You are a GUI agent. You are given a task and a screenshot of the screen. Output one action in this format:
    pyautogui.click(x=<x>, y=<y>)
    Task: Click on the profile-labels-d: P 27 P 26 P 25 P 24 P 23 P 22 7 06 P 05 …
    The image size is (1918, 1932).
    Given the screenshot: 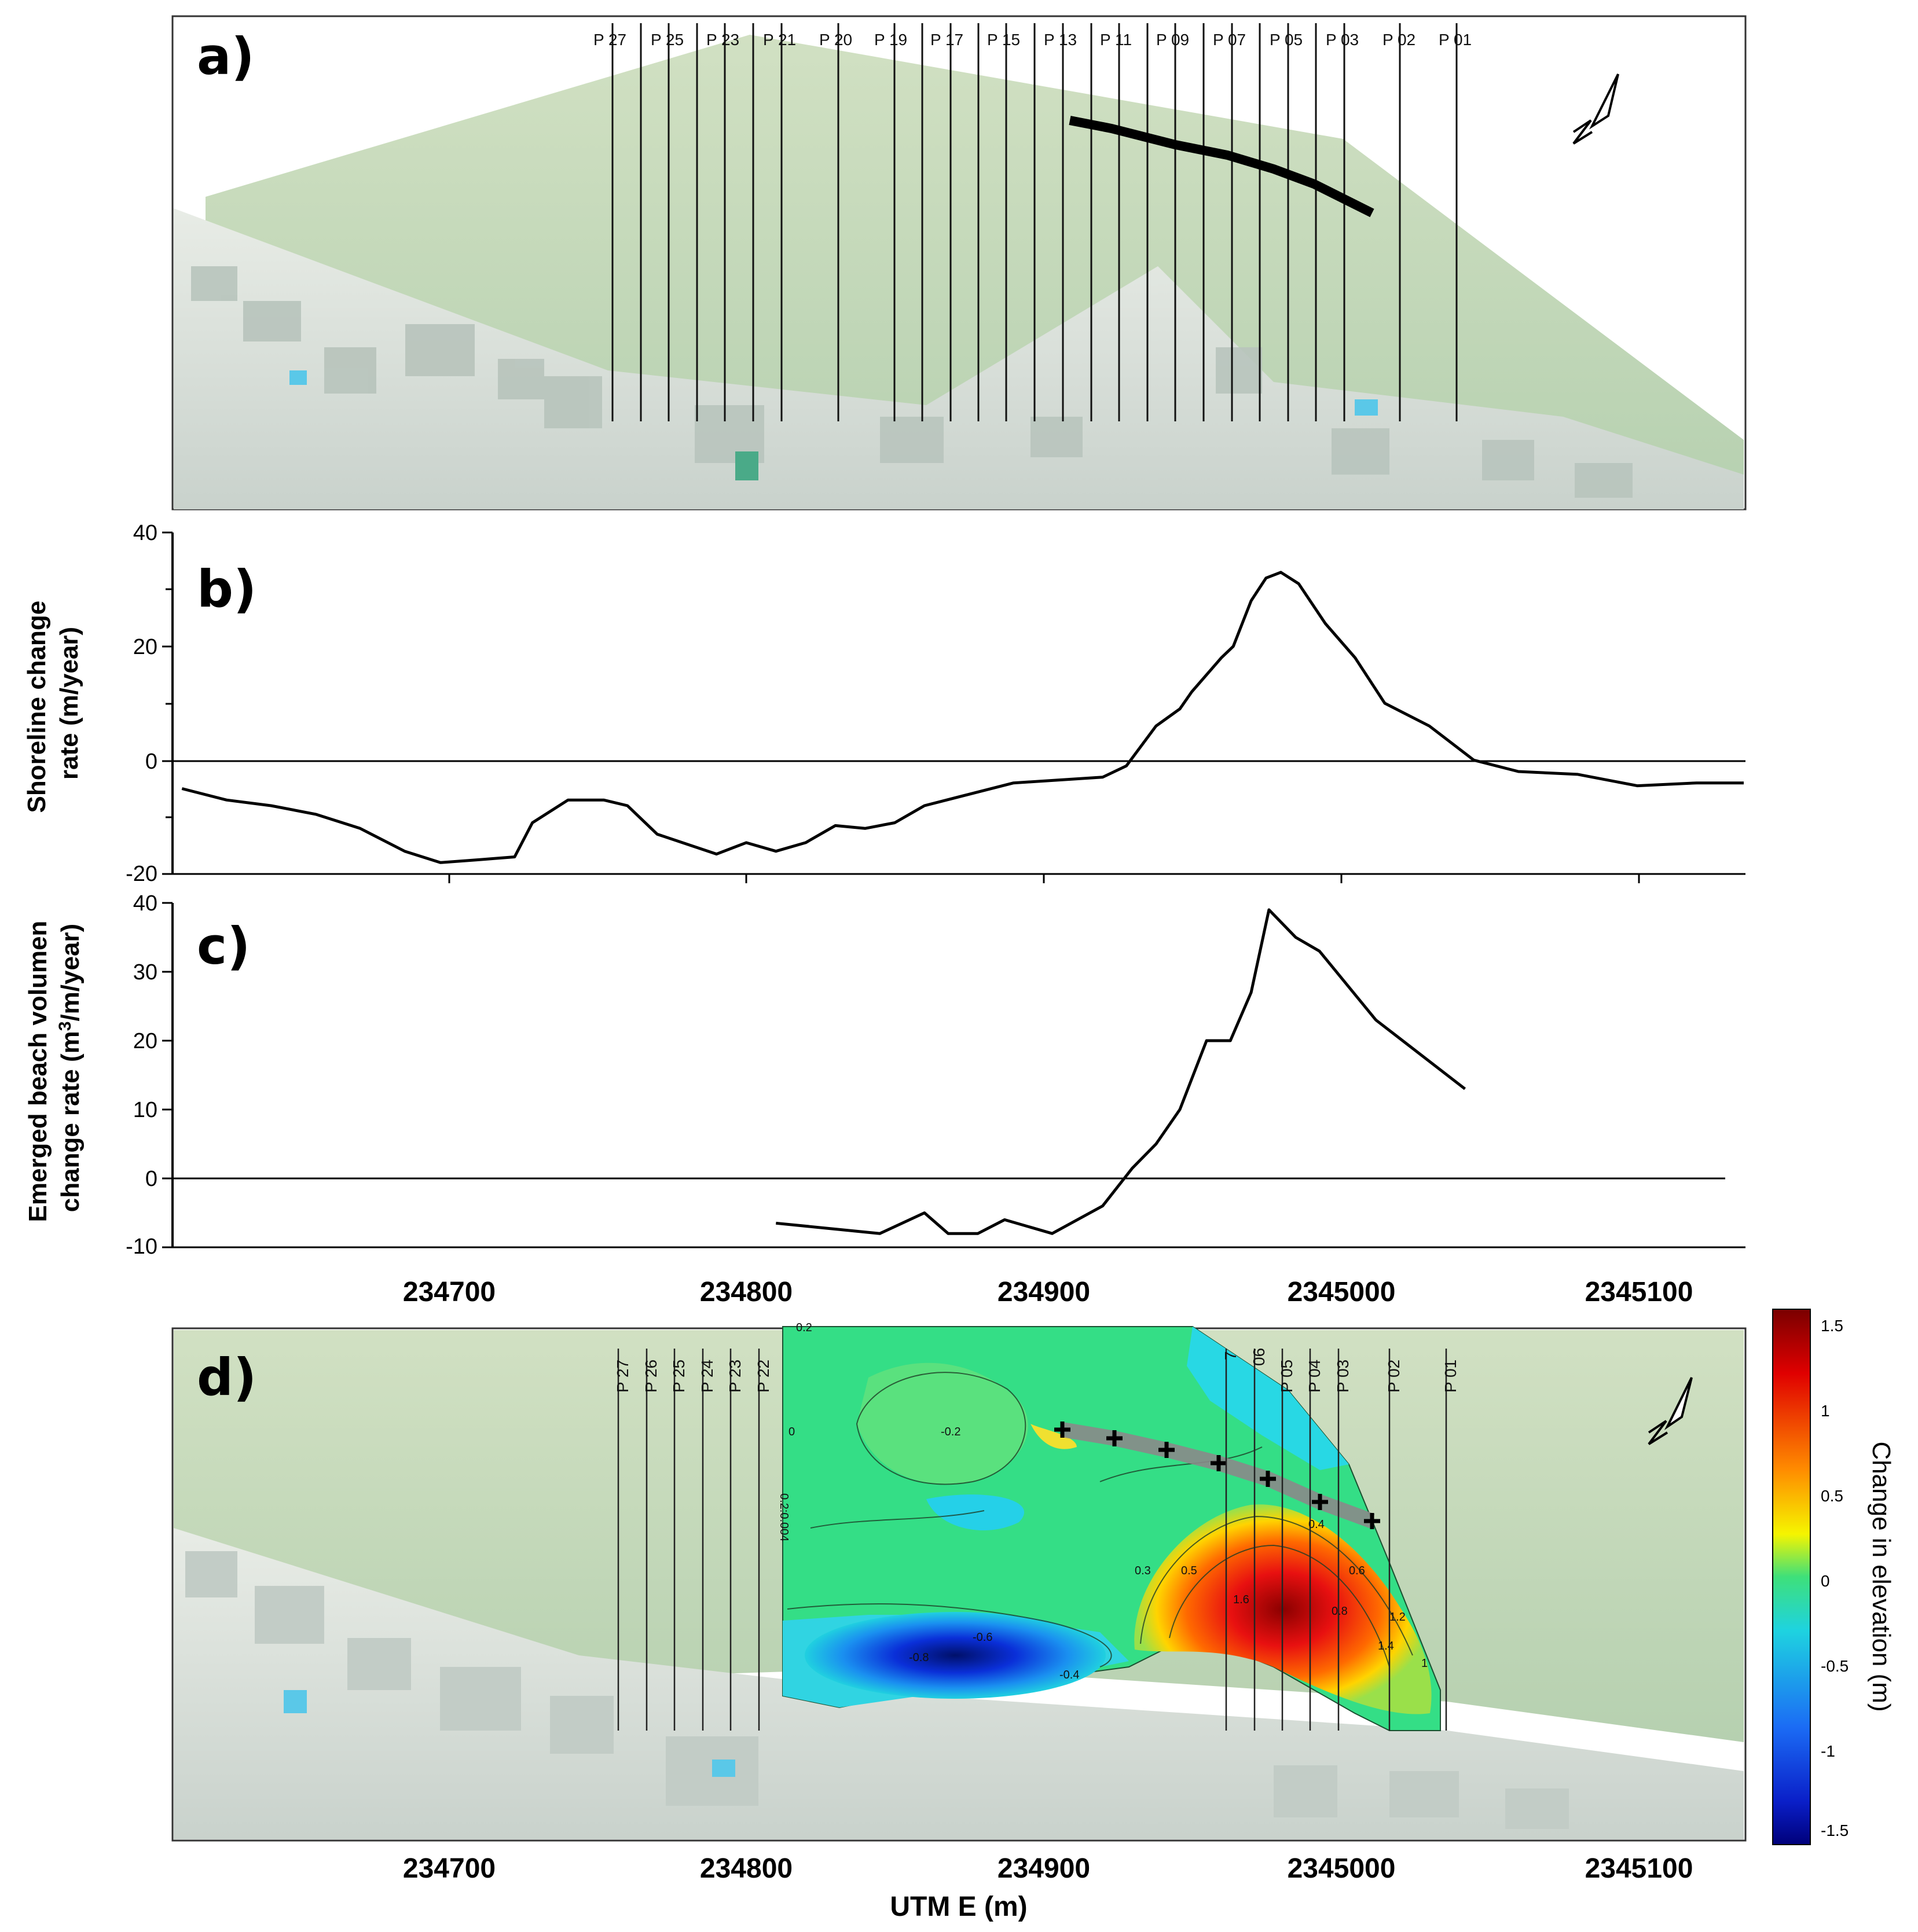 What is the action you would take?
    pyautogui.click(x=1036, y=1370)
    